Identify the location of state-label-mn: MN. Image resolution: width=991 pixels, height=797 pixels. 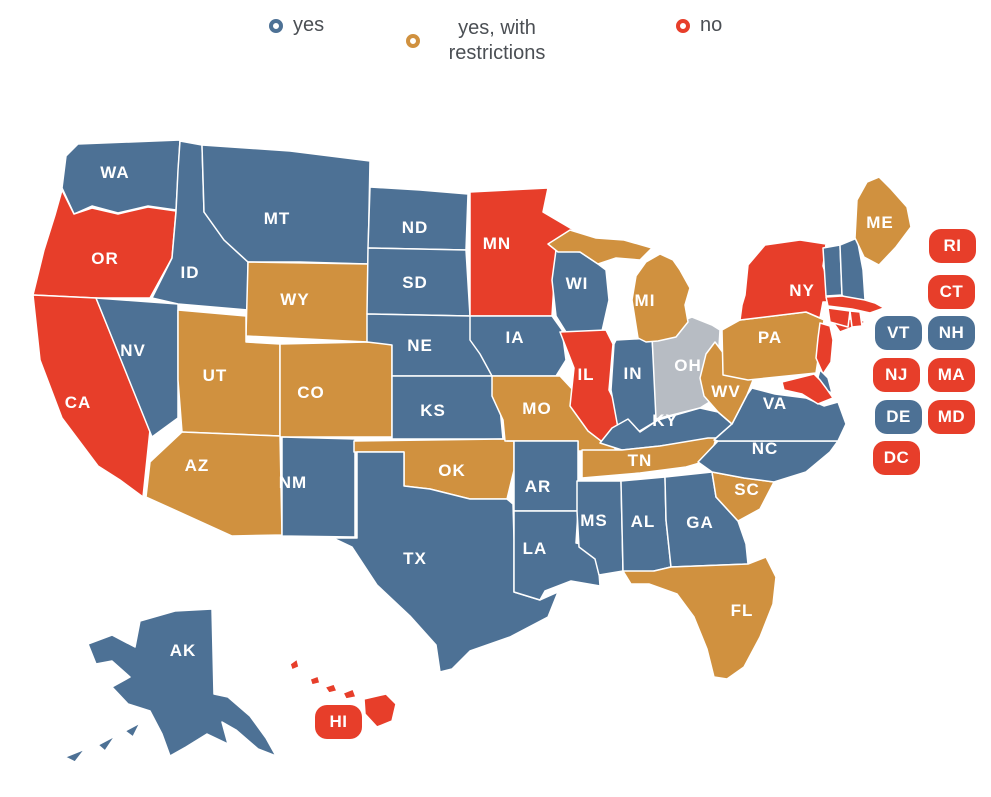
(497, 243).